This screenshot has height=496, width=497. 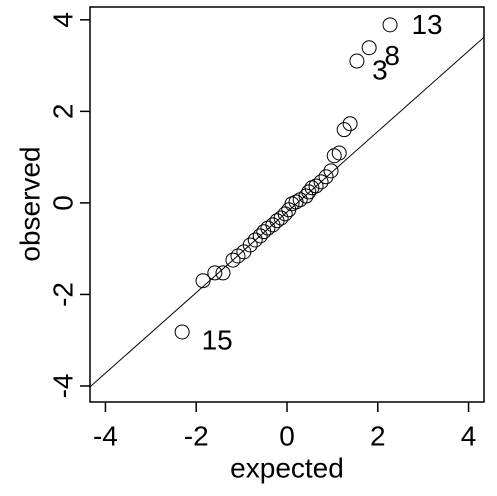 What do you see at coordinates (378, 435) in the screenshot?
I see `x-tick-label: 2` at bounding box center [378, 435].